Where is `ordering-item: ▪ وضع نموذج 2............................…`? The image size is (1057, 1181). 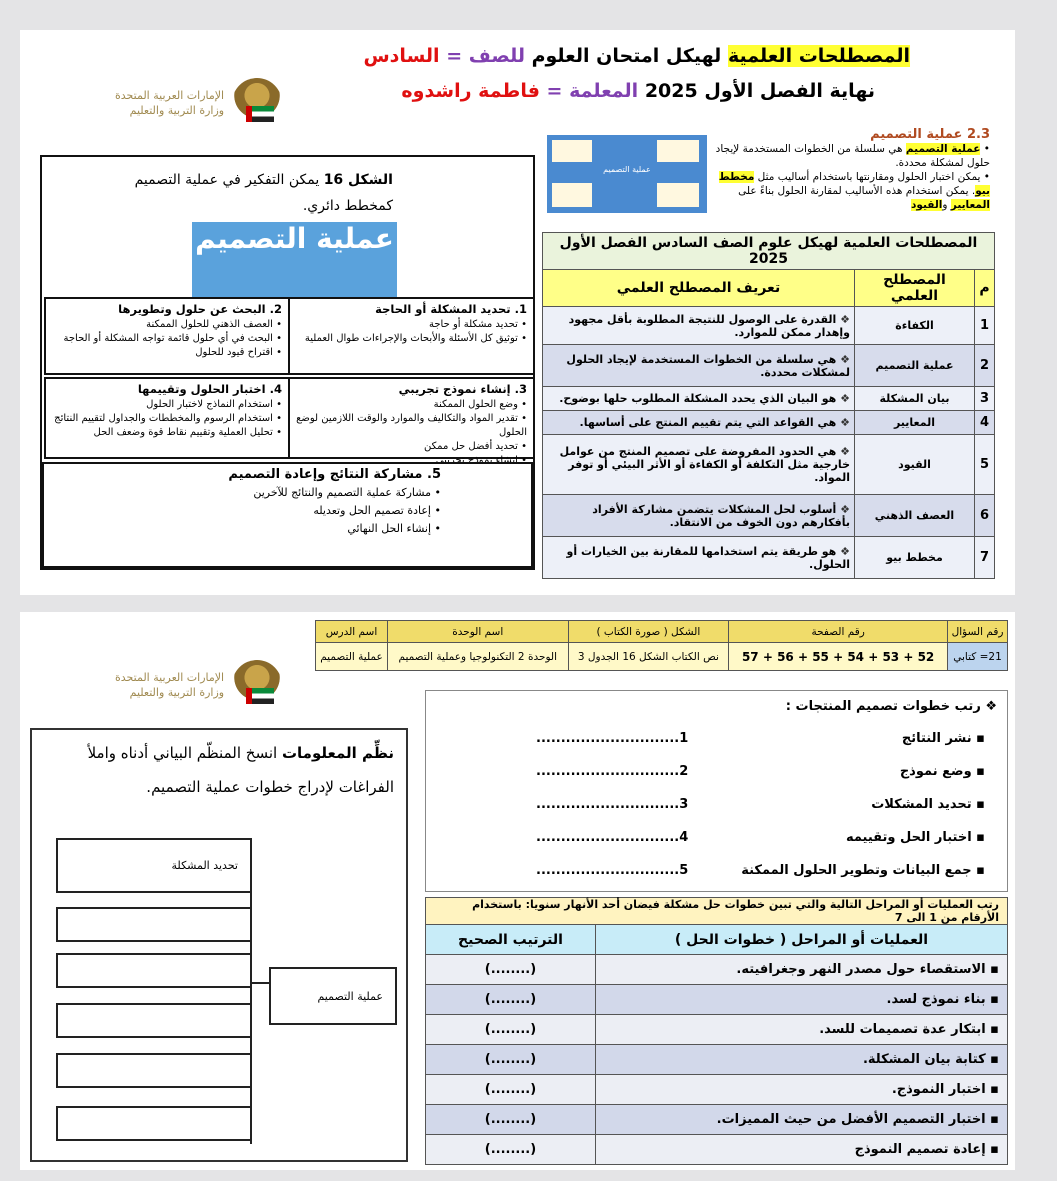
ordering-item: ▪ وضع نموذج 2............................… is located at coordinates (716, 771).